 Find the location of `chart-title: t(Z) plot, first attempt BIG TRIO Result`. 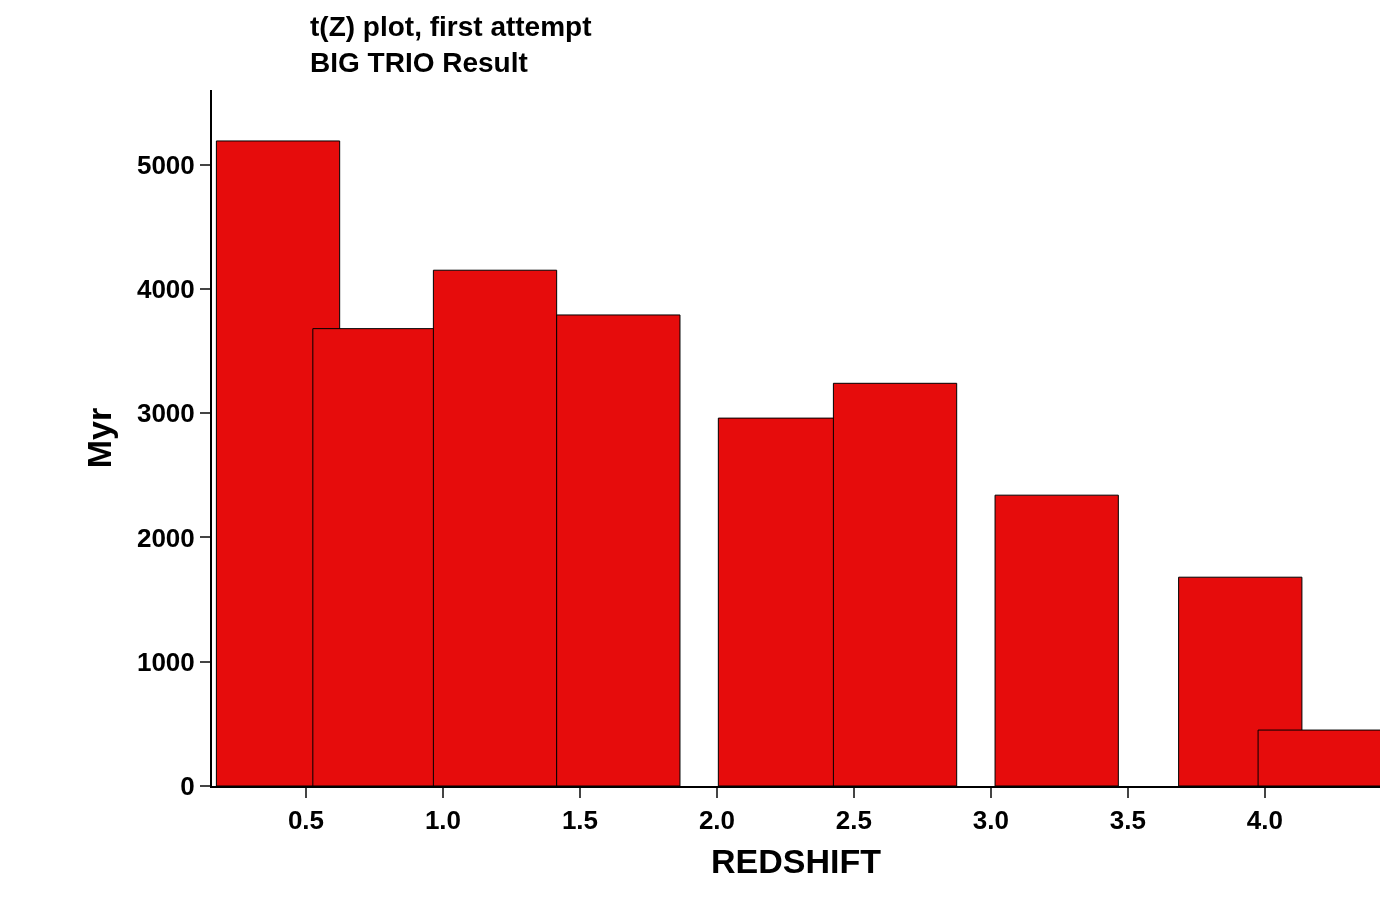

chart-title: t(Z) plot, first attempt BIG TRIO Result is located at coordinates (451, 44).